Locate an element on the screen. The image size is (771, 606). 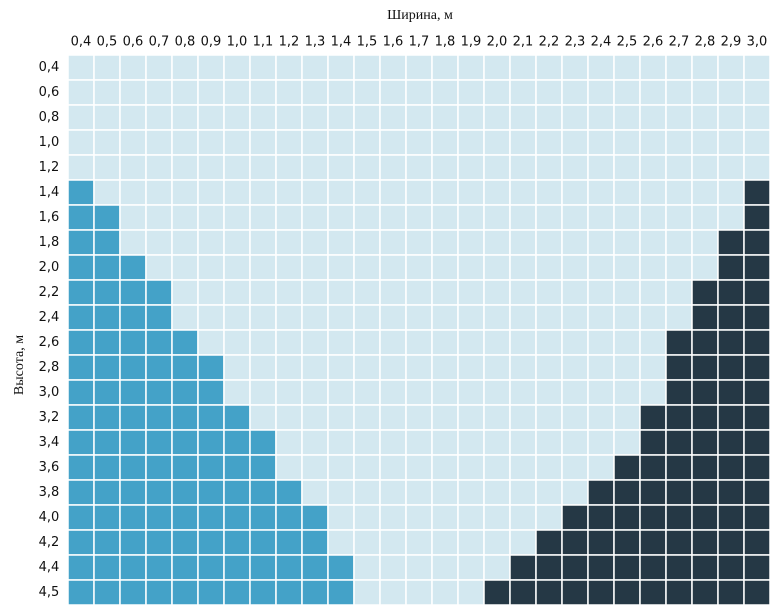
column-label: 0,4 is located at coordinates (81, 42).